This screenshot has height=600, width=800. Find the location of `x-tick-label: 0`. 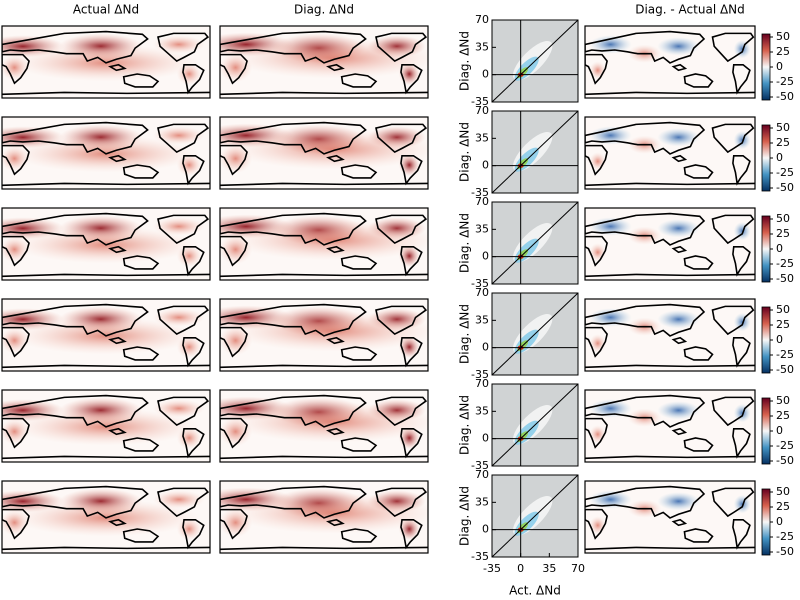

x-tick-label: 0 is located at coordinates (520, 568).